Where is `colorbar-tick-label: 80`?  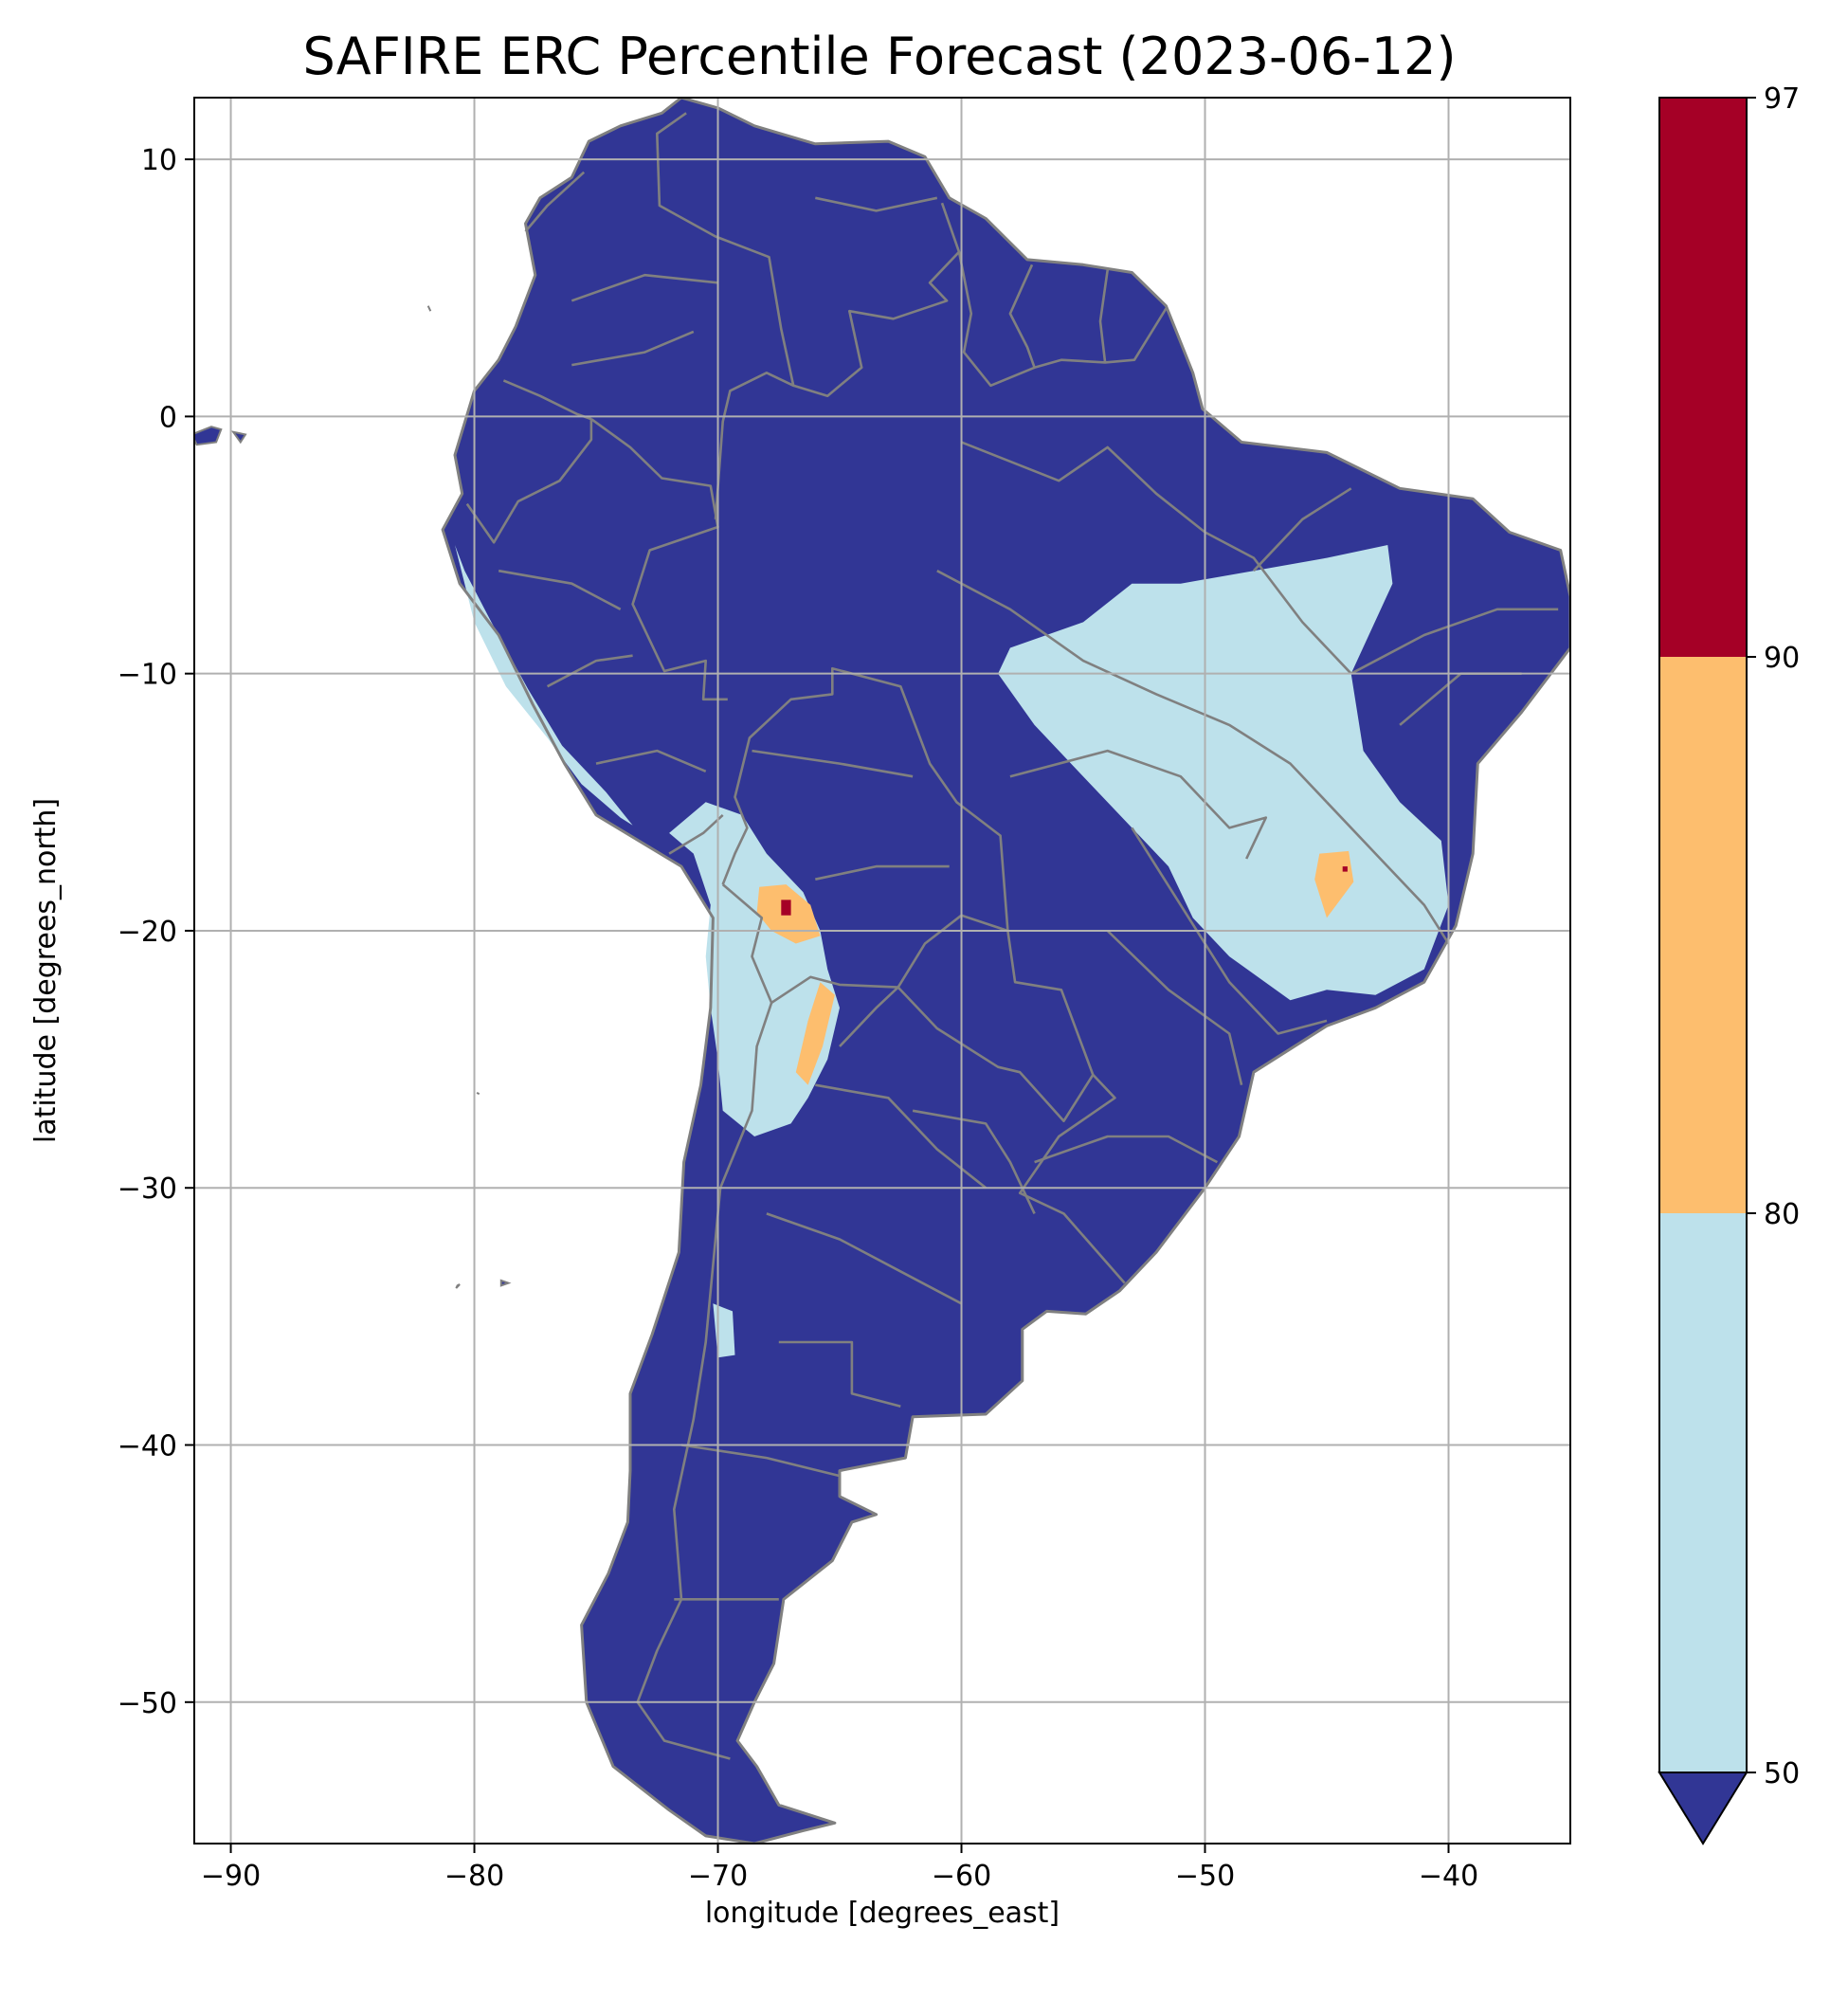
colorbar-tick-label: 80 is located at coordinates (1782, 1214).